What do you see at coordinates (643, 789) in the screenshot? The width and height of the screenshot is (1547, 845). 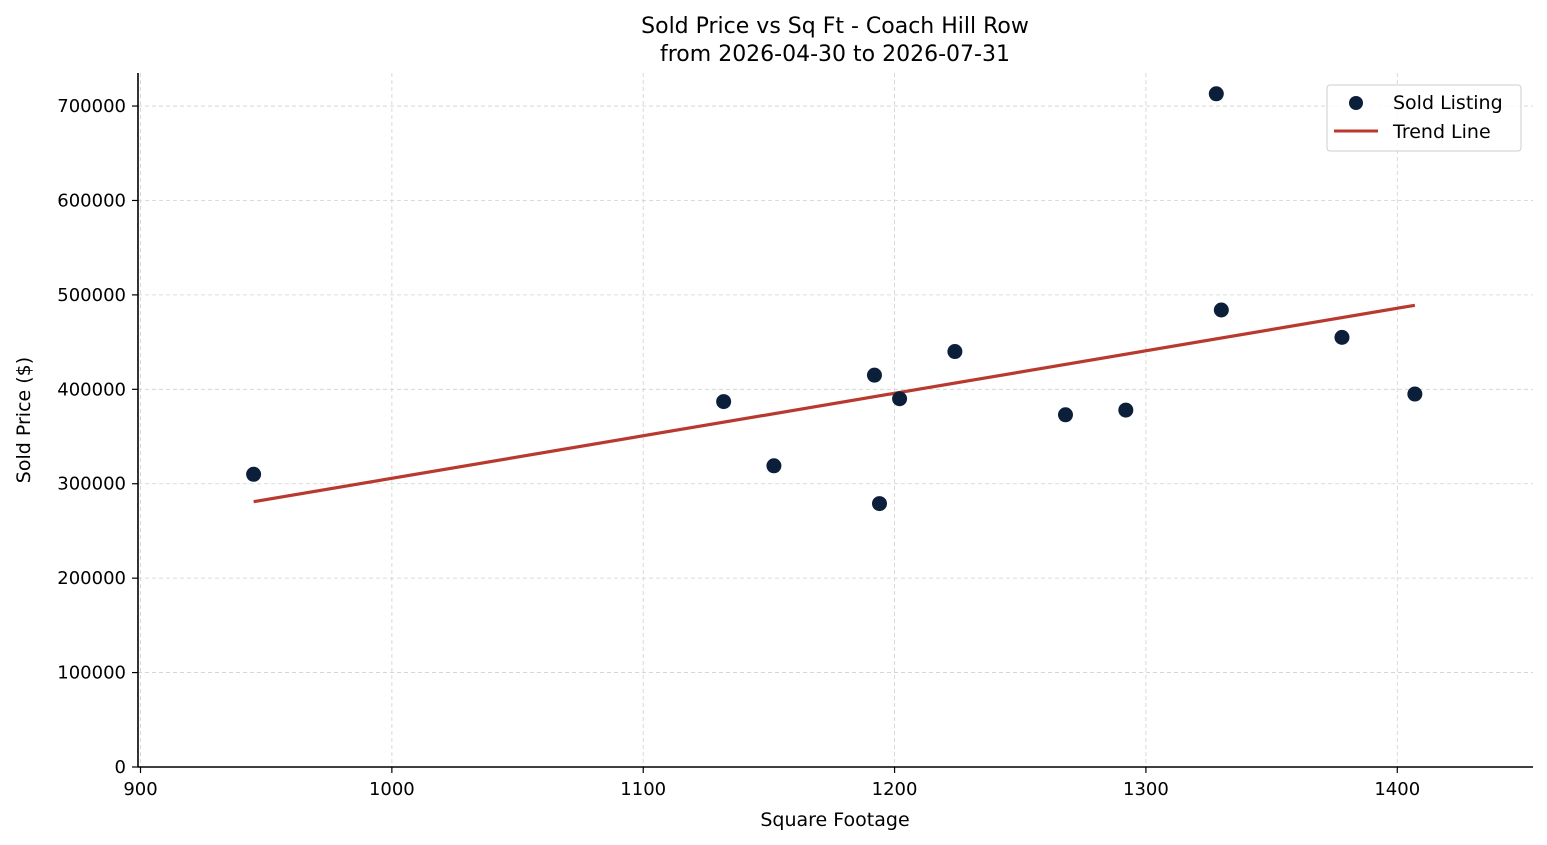 I see `x-tick-label: 1100` at bounding box center [643, 789].